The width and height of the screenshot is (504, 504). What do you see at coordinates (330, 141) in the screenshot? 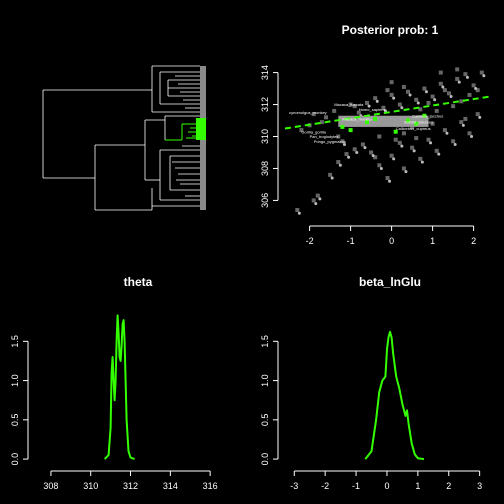
I see `taxon-label: Pongo_pygmaeus` at bounding box center [330, 141].